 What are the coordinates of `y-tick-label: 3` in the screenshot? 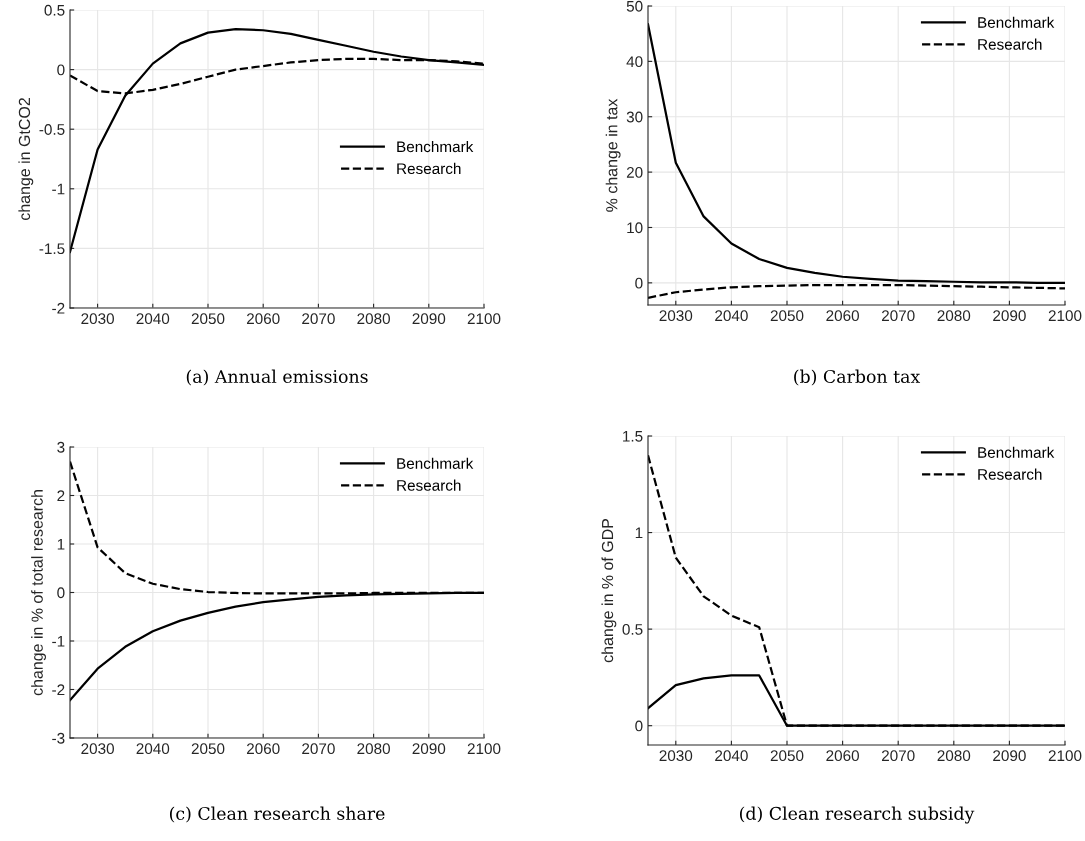 It's located at (61, 447).